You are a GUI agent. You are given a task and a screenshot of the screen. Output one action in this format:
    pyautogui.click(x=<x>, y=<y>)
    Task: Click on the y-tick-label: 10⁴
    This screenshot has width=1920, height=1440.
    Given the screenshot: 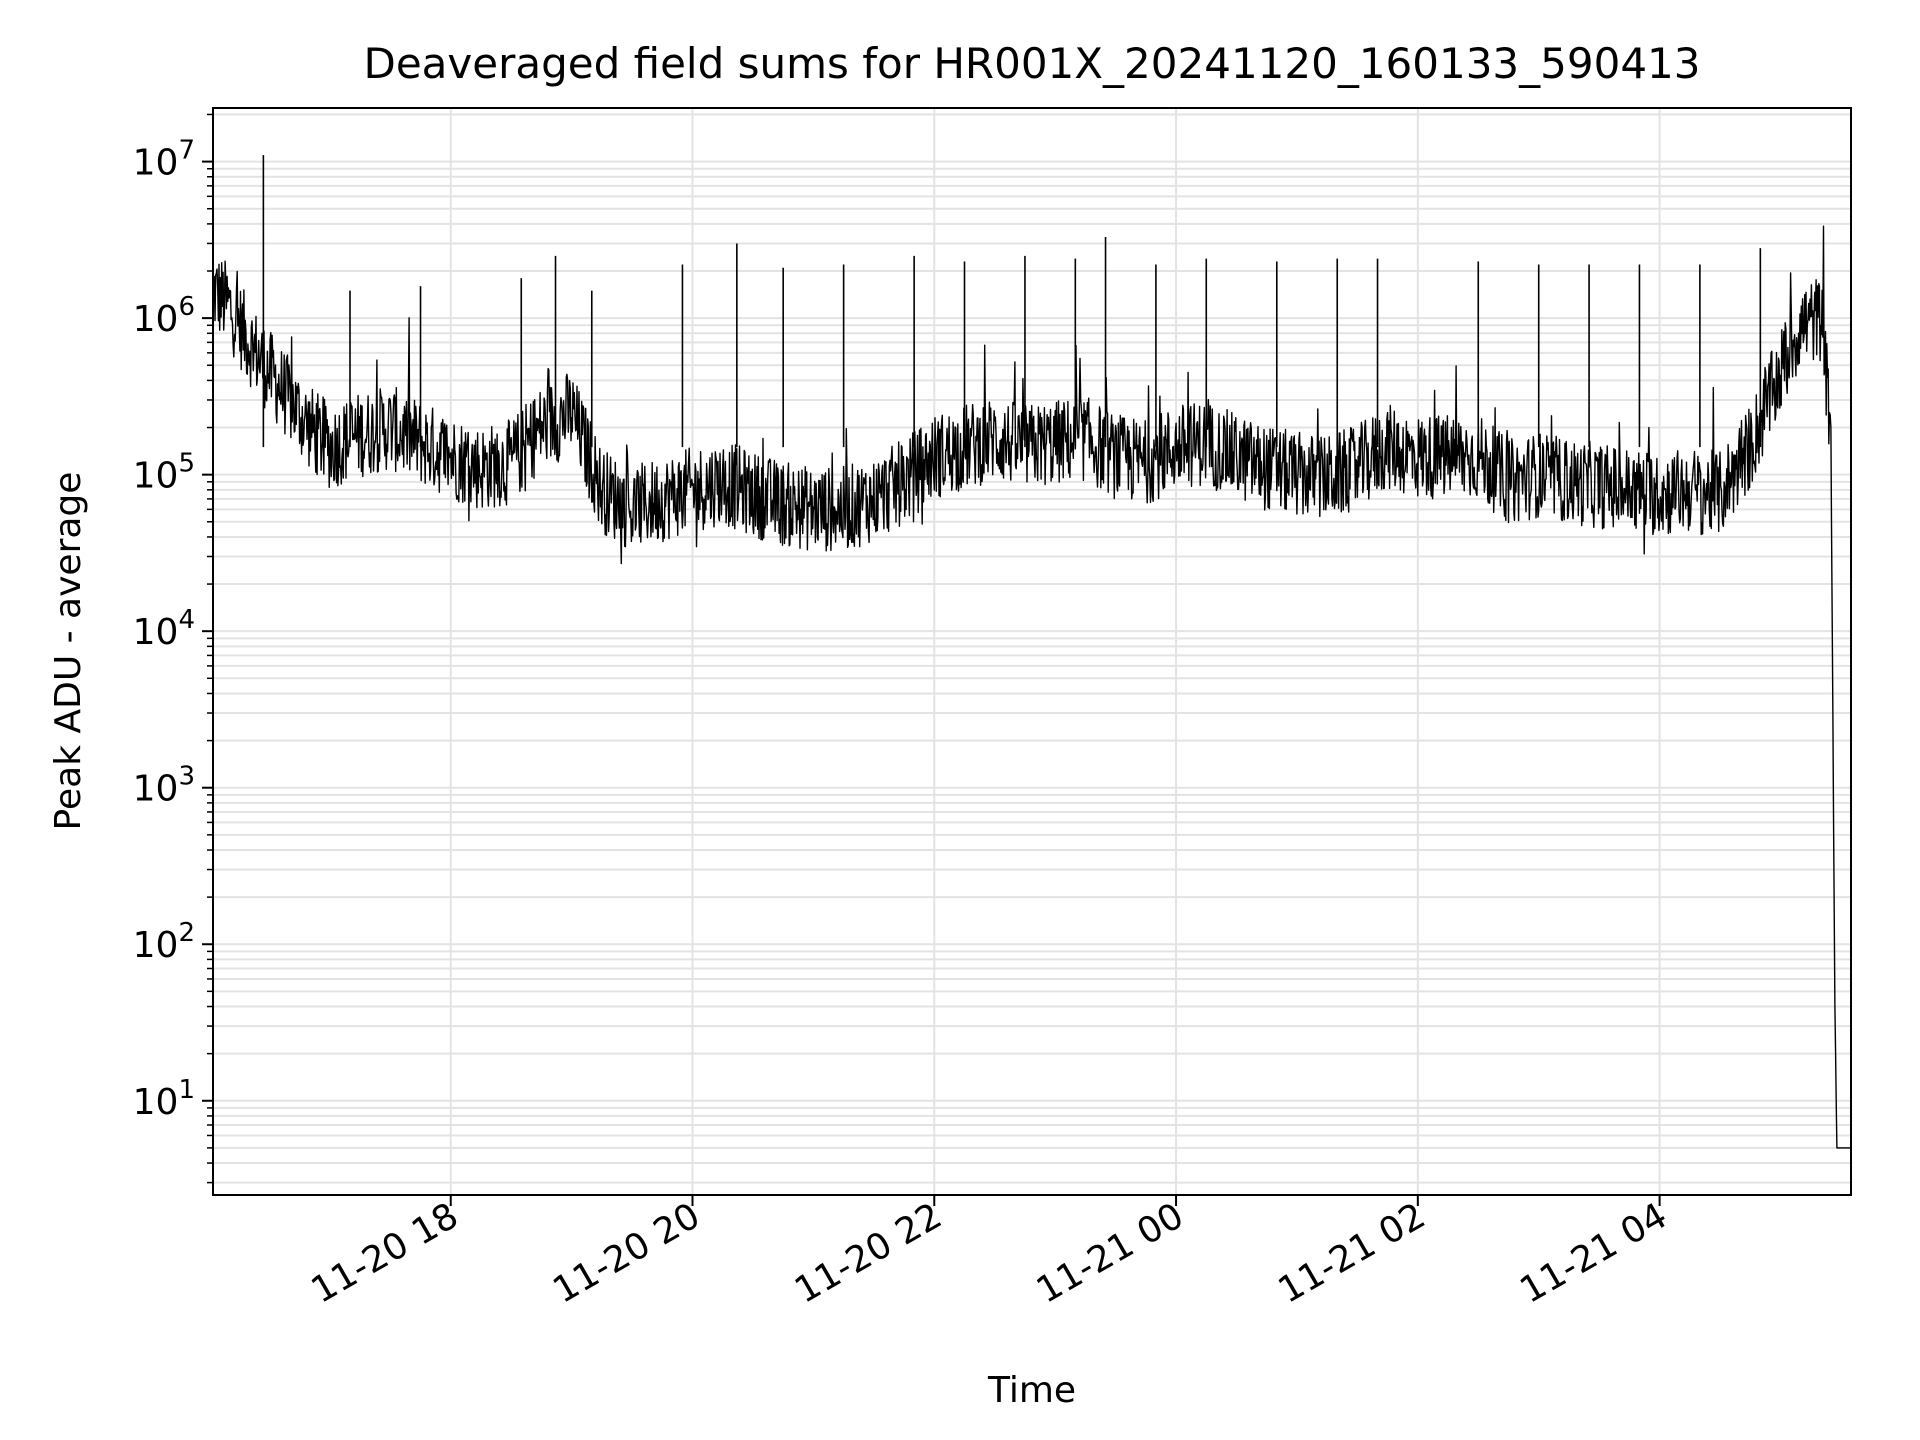 What is the action you would take?
    pyautogui.click(x=164, y=629)
    